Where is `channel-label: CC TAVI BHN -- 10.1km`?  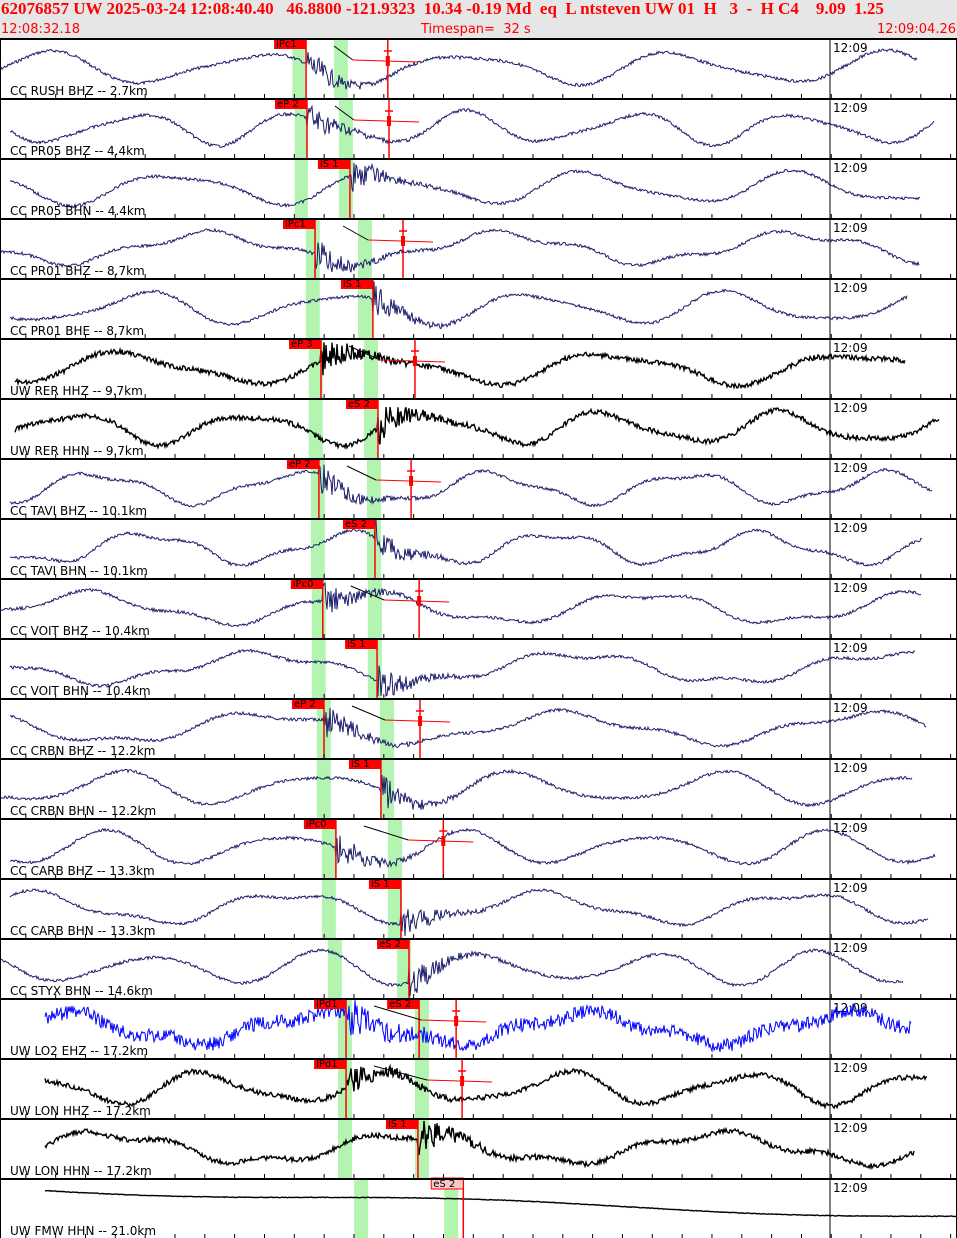
channel-label: CC TAVI BHN -- 10.1km is located at coordinates (79, 571).